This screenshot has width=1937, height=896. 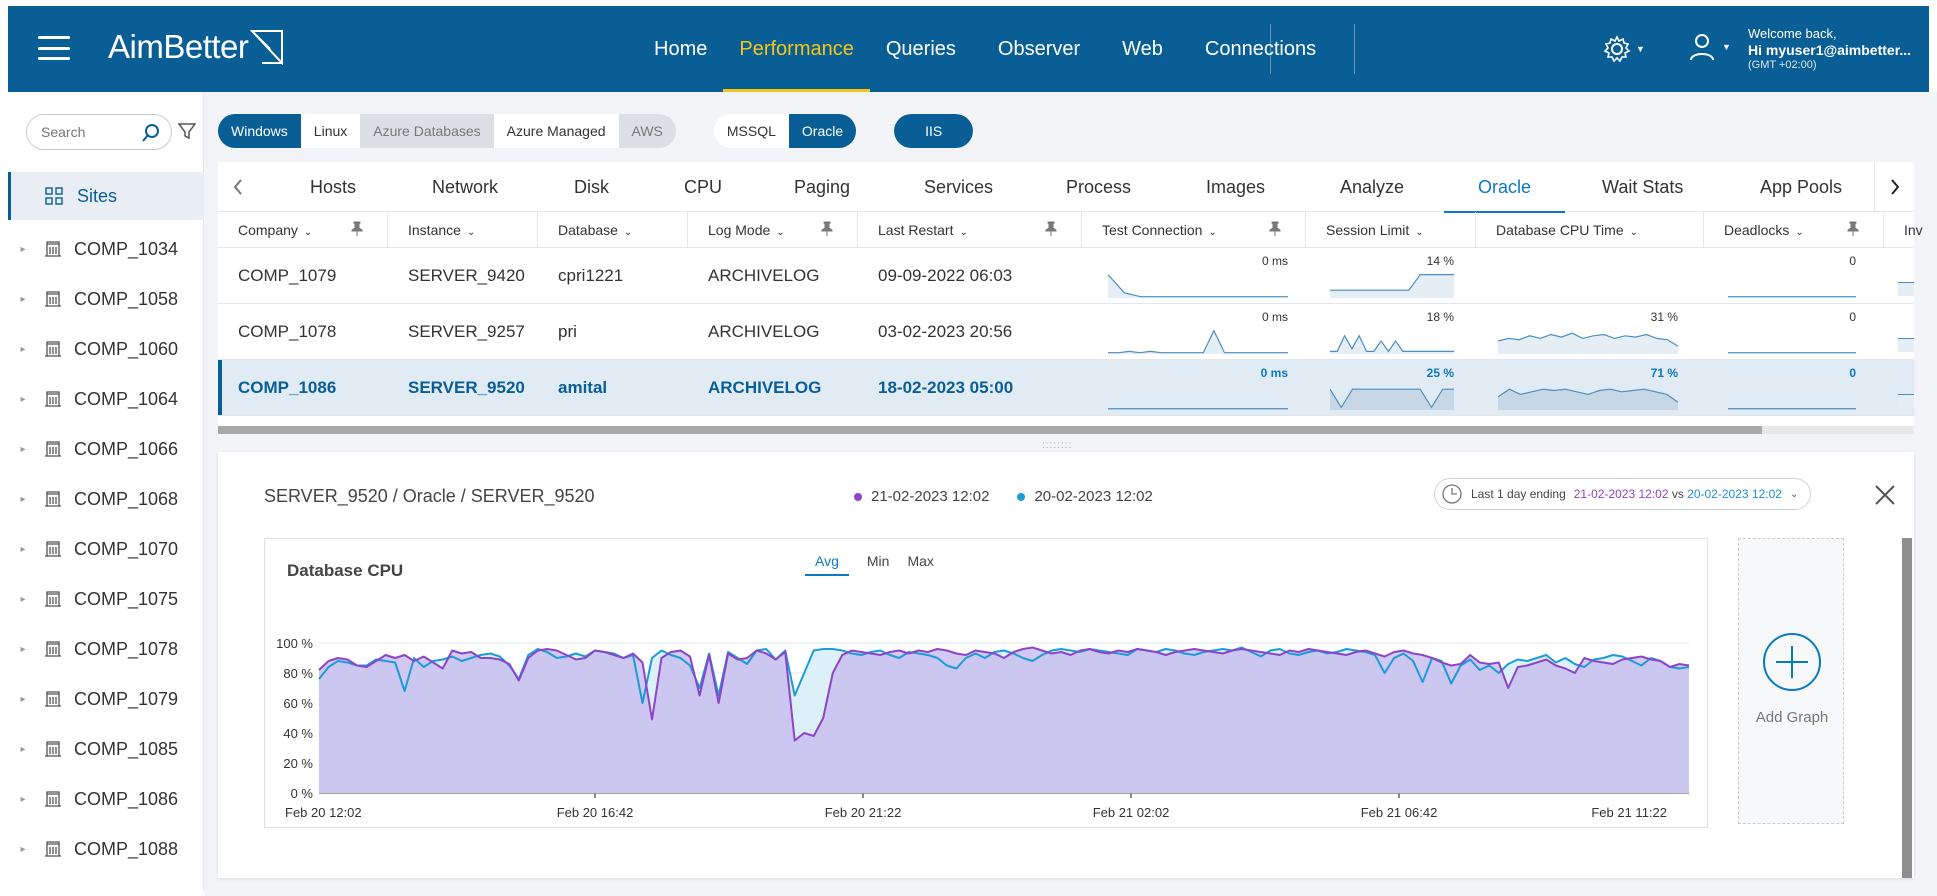 I want to click on column-header-inv: Inv, so click(x=1910, y=230).